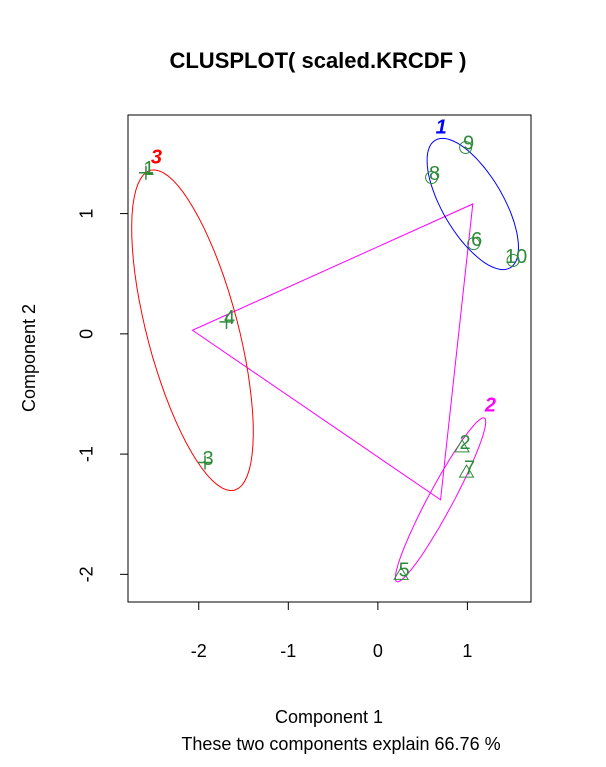 The width and height of the screenshot is (606, 767). I want to click on point-label: 5, so click(404, 571).